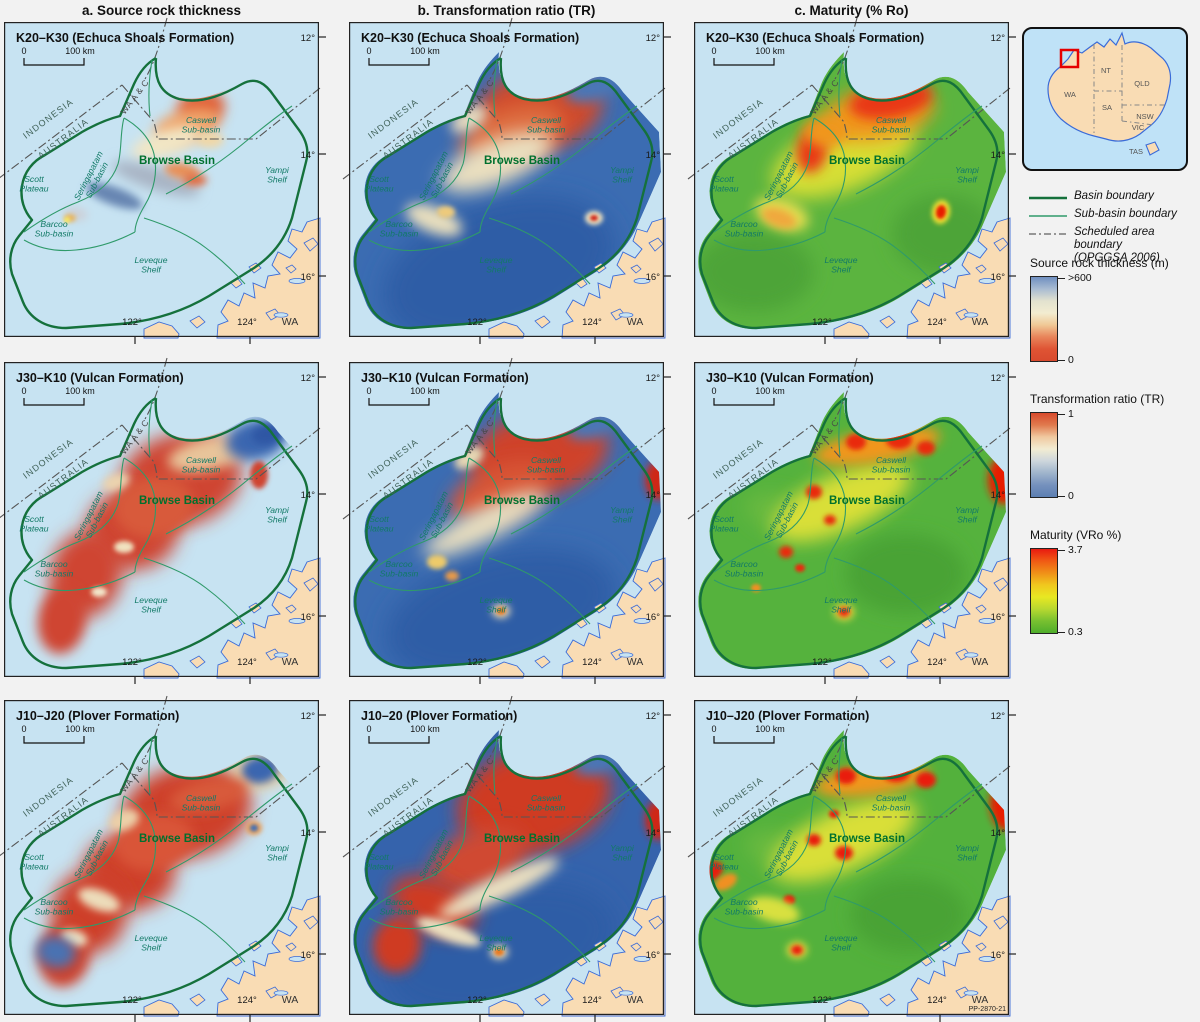 The height and width of the screenshot is (1022, 1200). What do you see at coordinates (1113, 197) in the screenshot?
I see `legend-item-basin: Basin boundary` at bounding box center [1113, 197].